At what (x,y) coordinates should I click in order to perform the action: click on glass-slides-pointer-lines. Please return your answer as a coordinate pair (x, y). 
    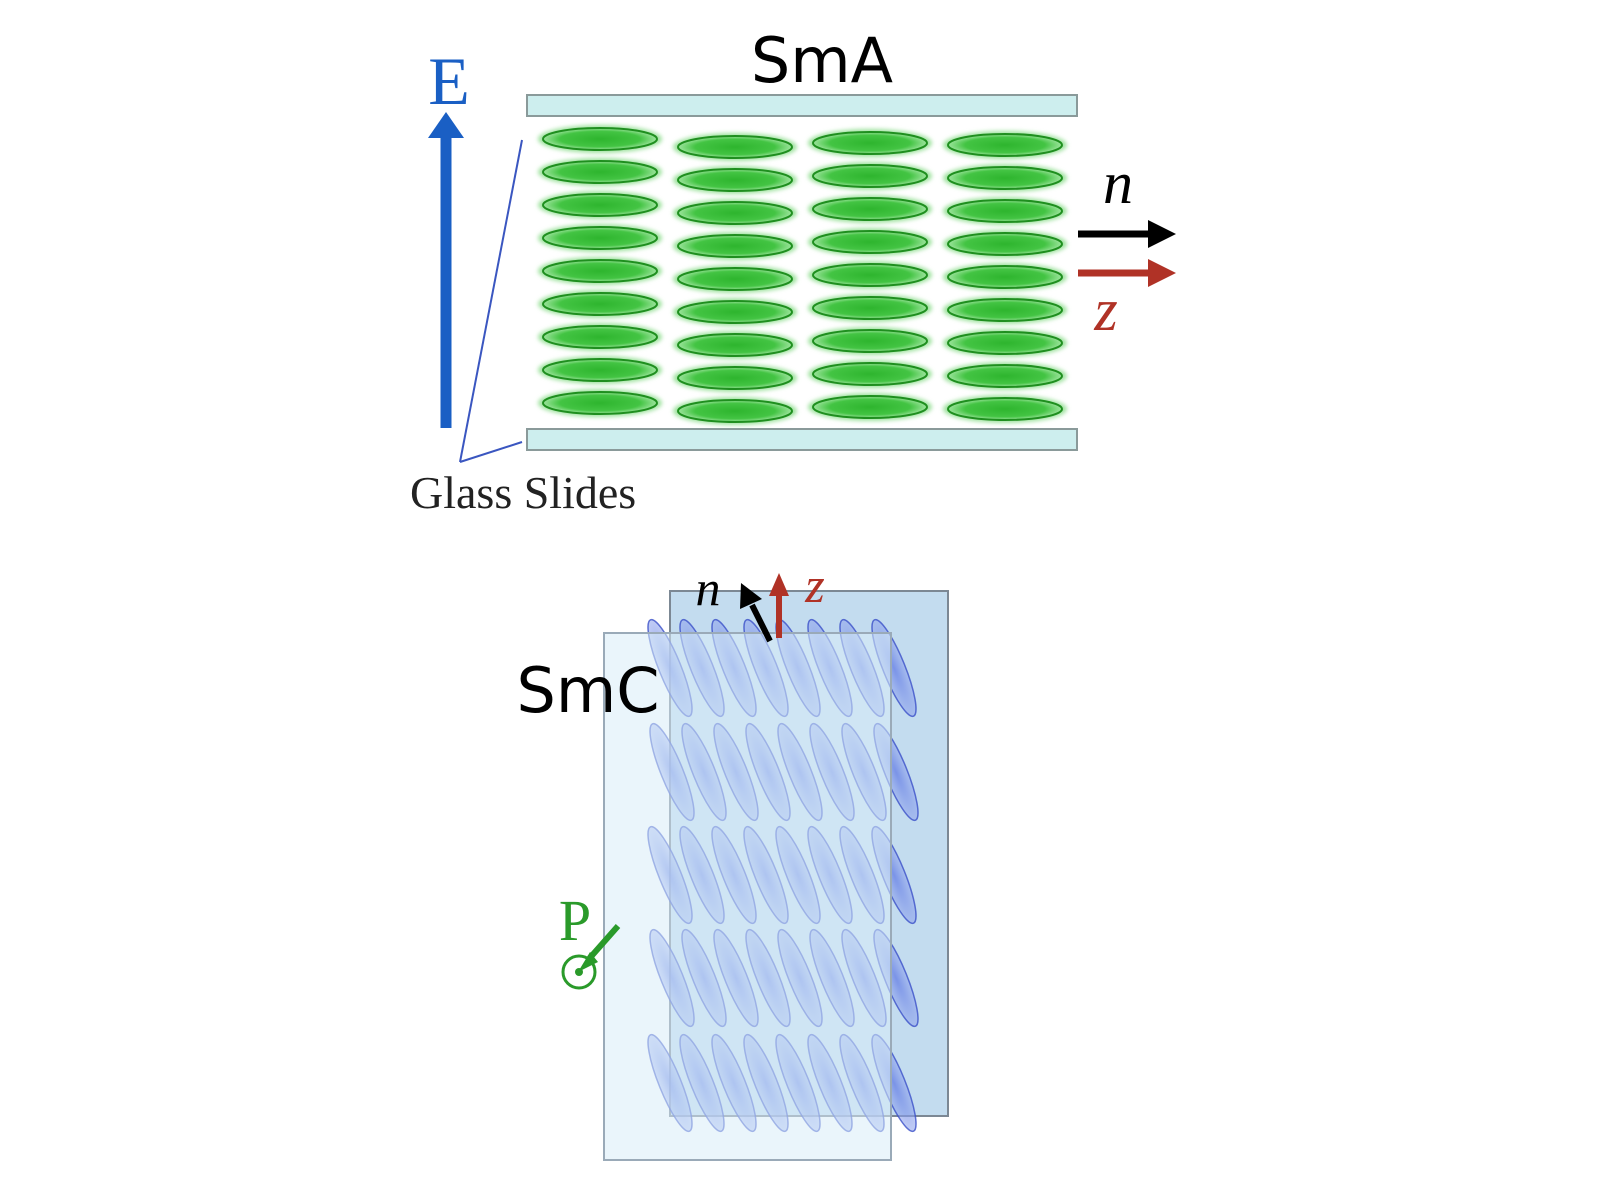
    Looking at the image, I should click on (491, 301).